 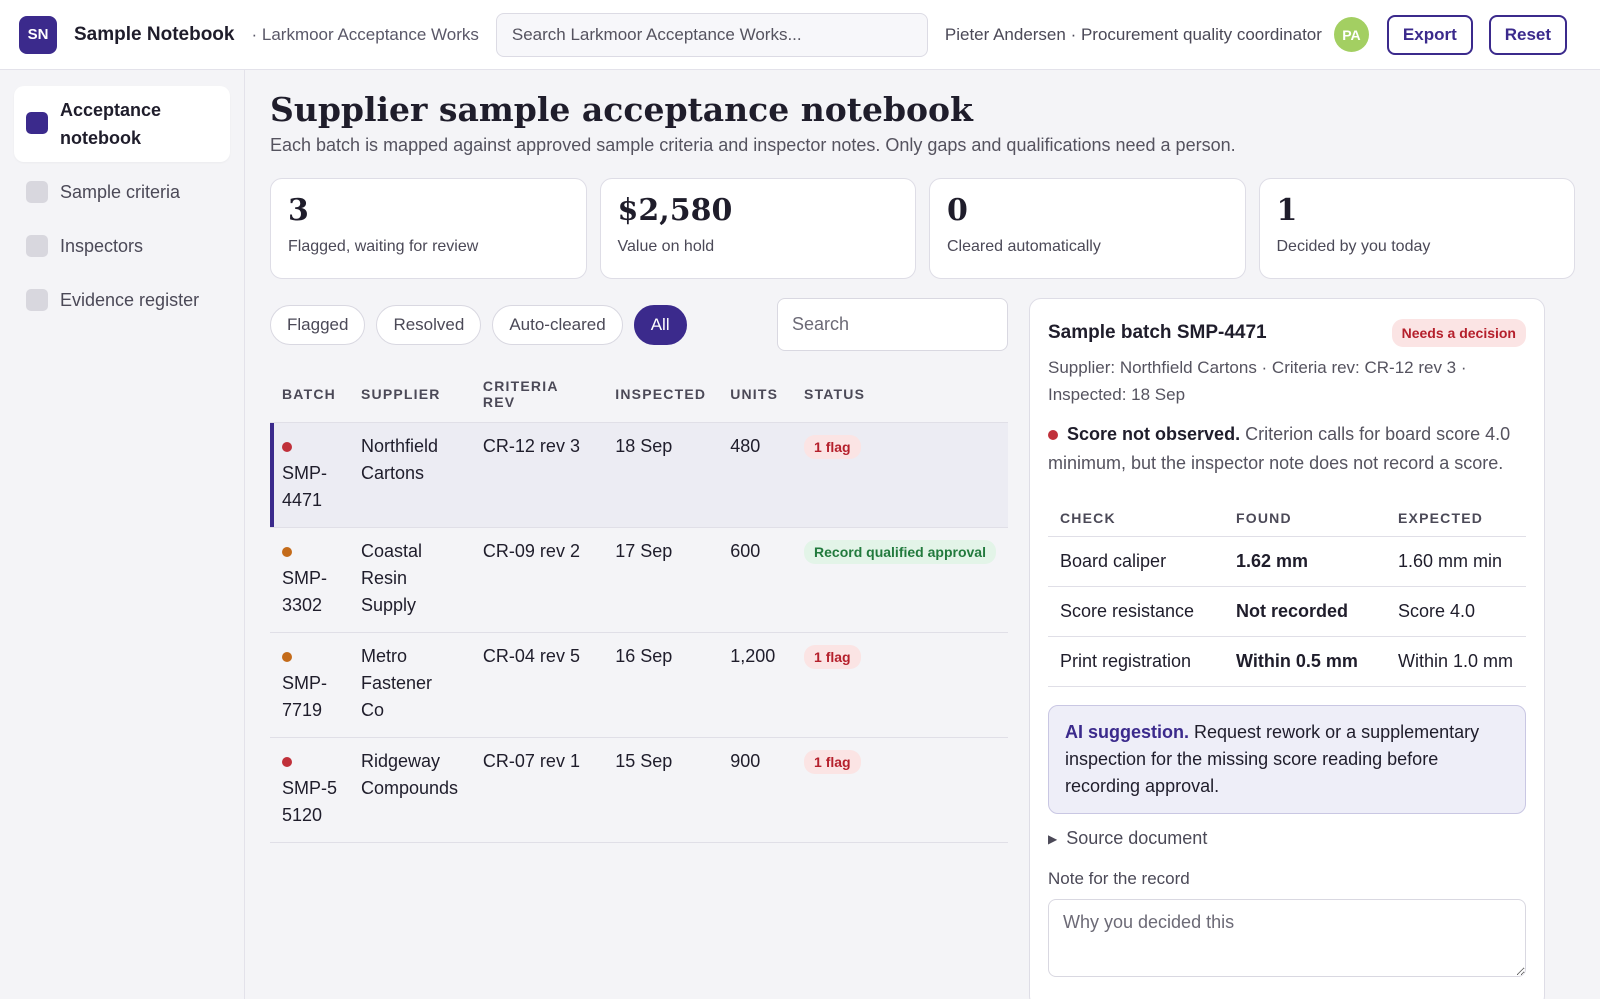 I want to click on finding-title: Score not observed., so click(x=1154, y=434).